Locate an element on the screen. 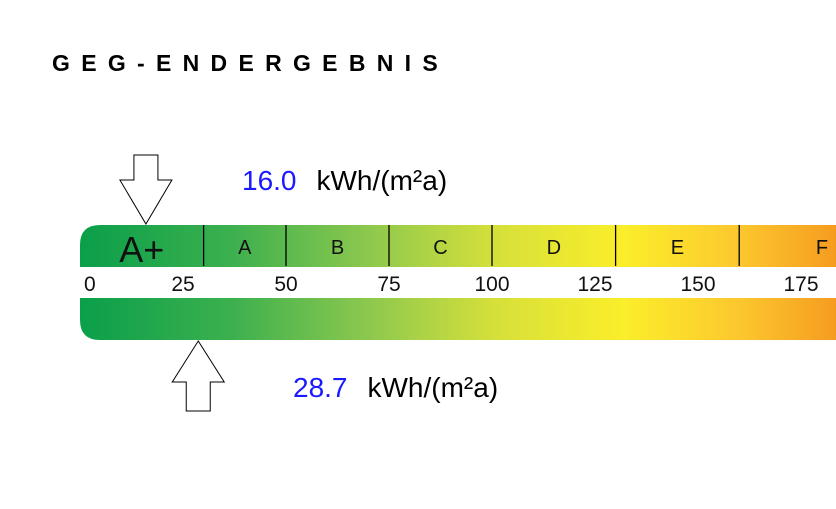 This screenshot has height=509, width=836. value-bar is located at coordinates (458, 319).